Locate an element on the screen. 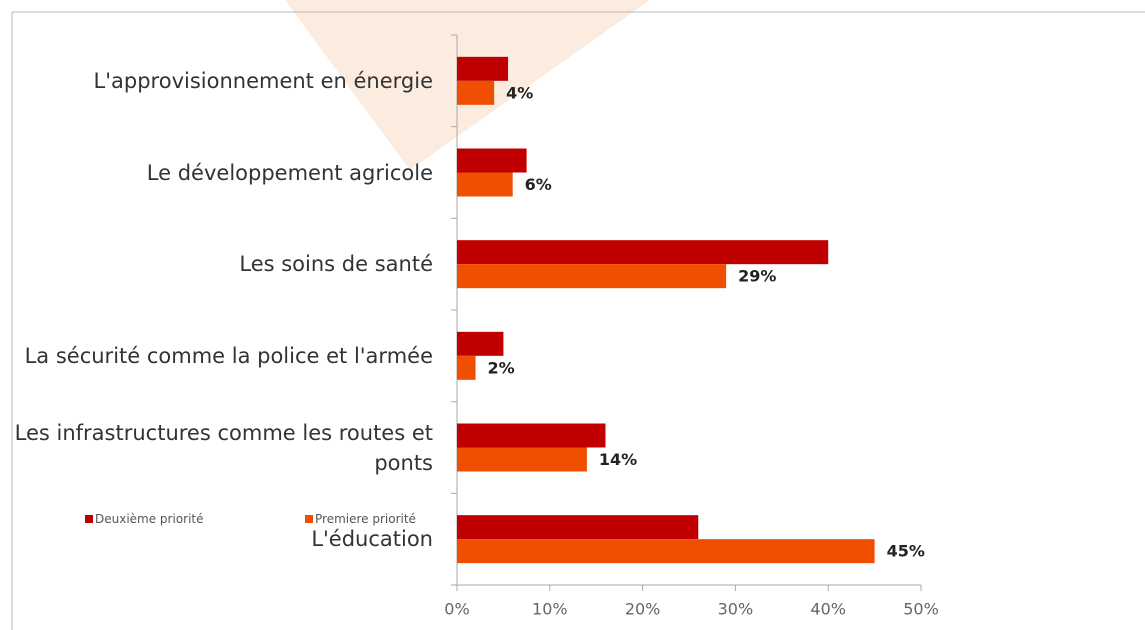 This screenshot has width=1145, height=630. legend-label: Premiere priorité is located at coordinates (365, 519).